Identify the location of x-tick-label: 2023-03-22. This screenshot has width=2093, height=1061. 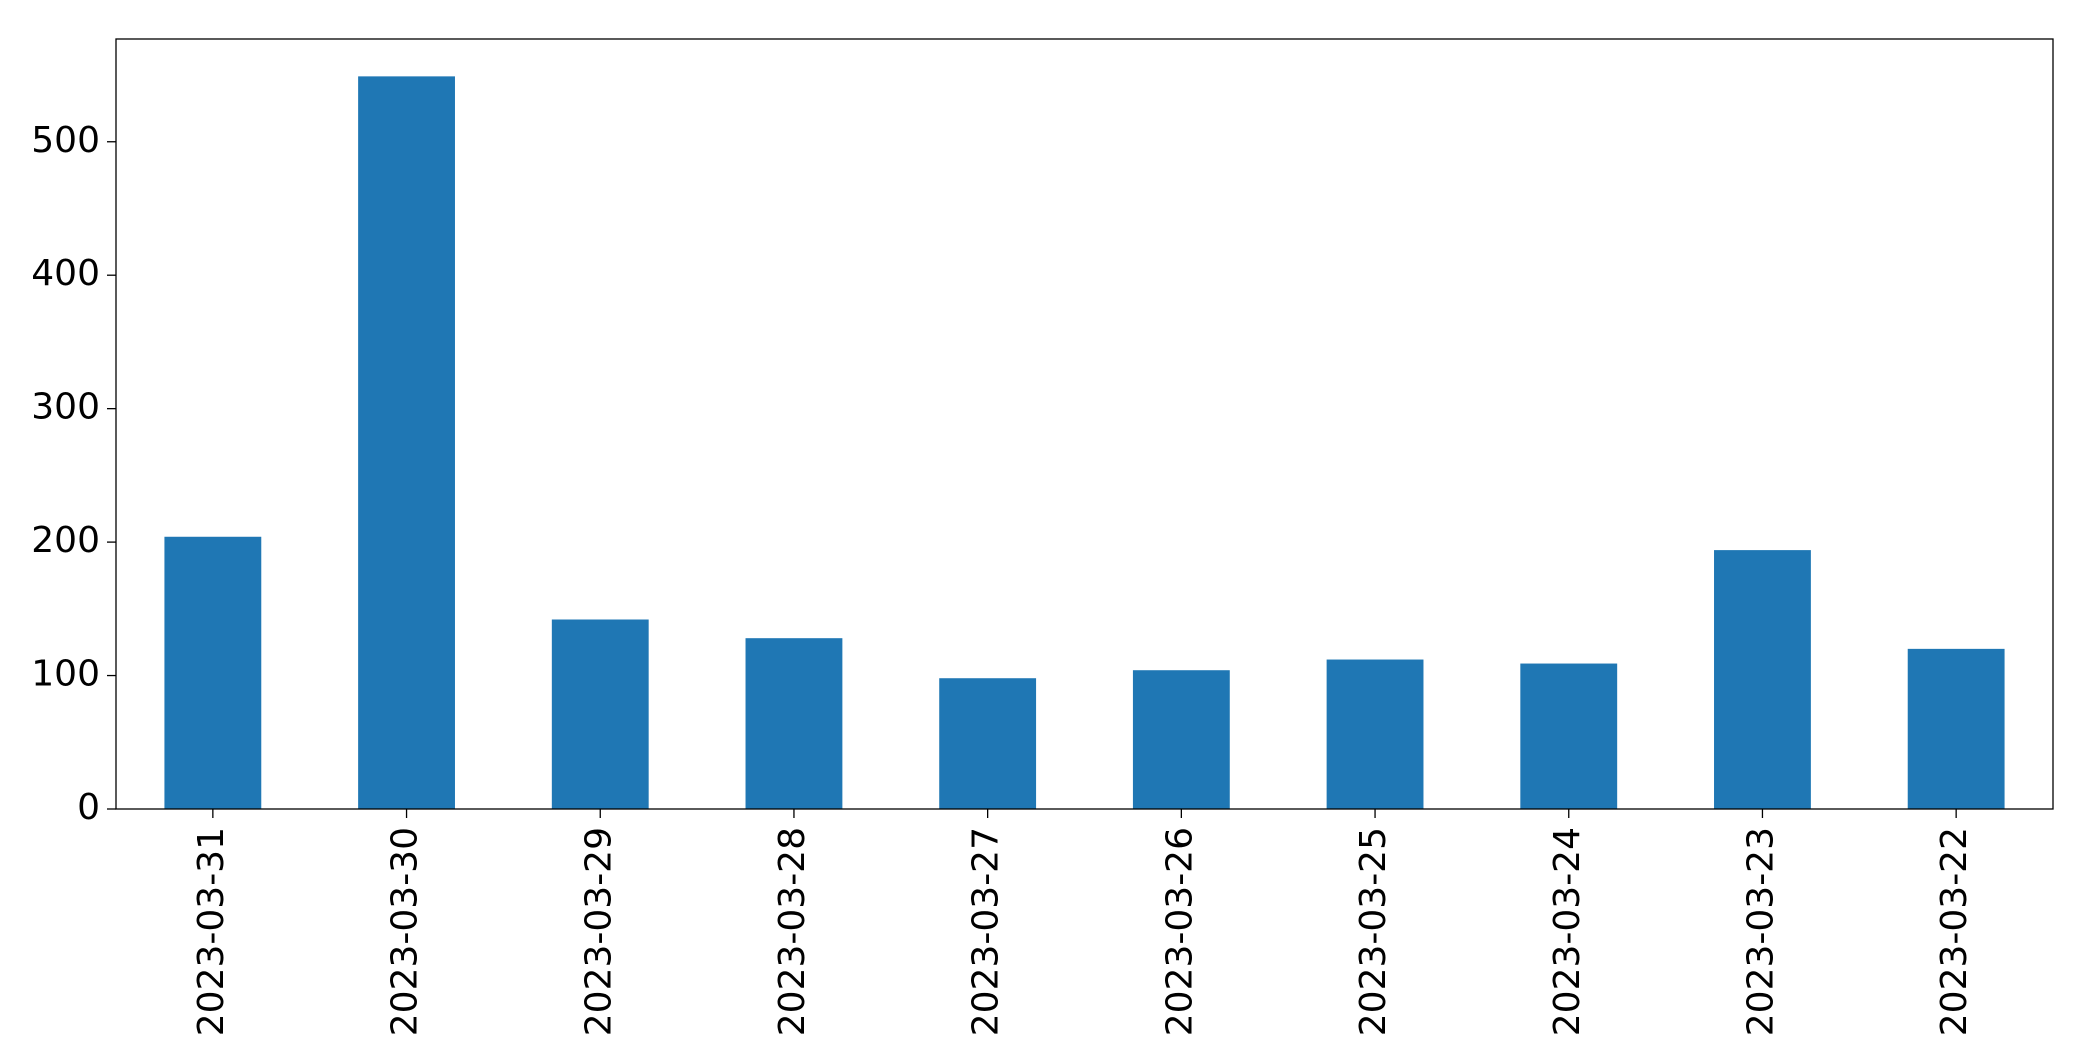
(1954, 931).